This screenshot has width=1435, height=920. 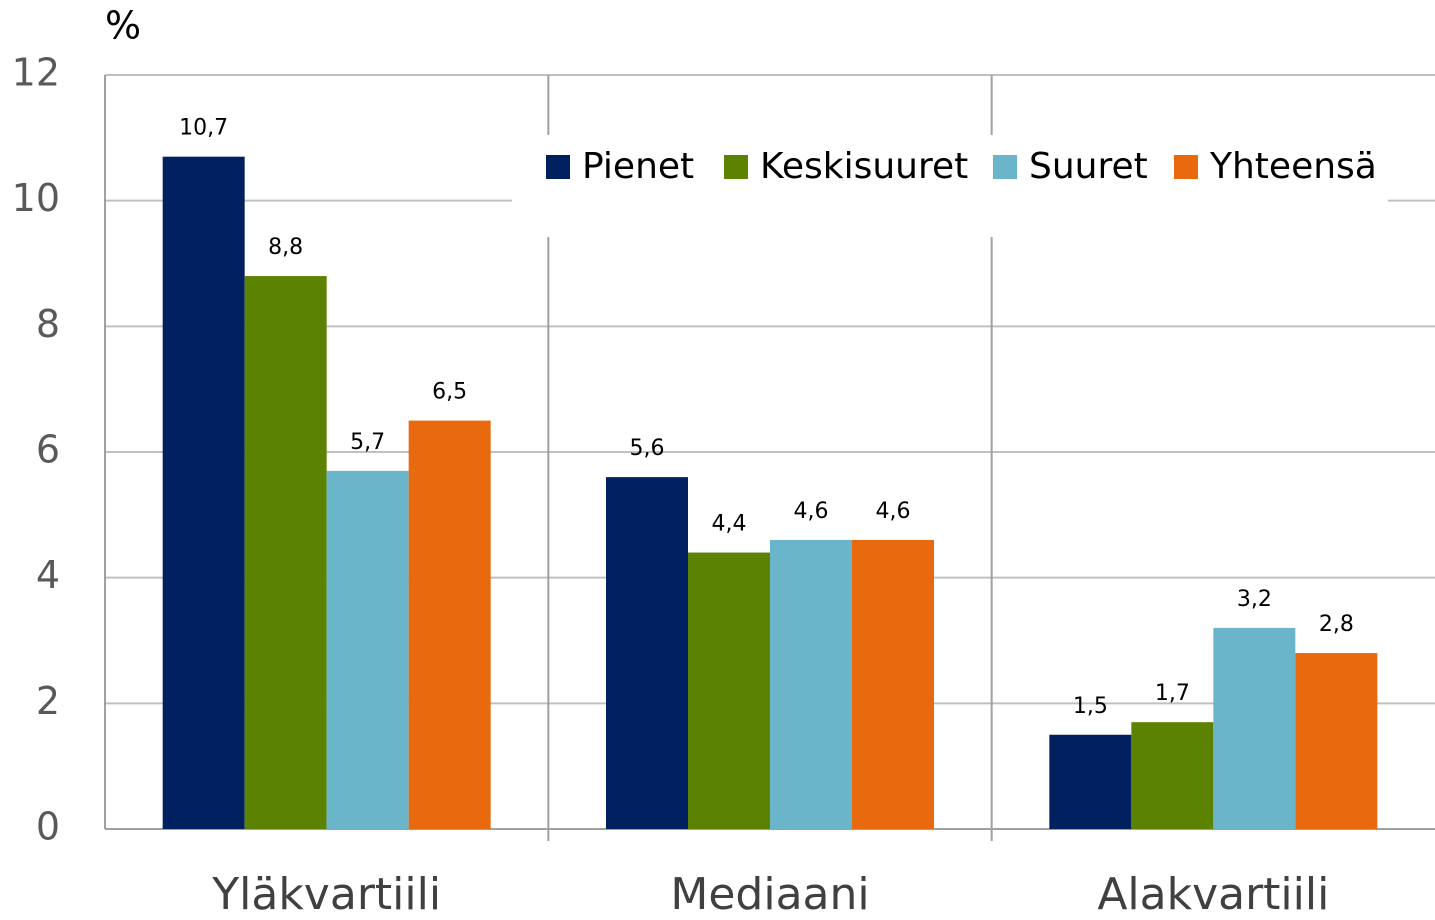 I want to click on y-tick-label: 12, so click(x=36, y=73).